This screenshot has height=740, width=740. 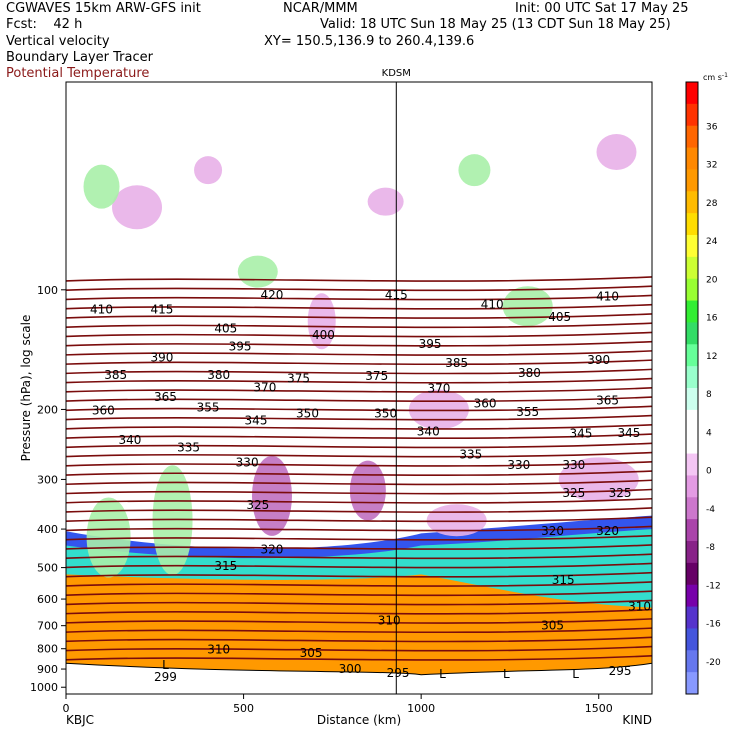 What do you see at coordinates (709, 472) in the screenshot?
I see `colorbar-tick-label: 0` at bounding box center [709, 472].